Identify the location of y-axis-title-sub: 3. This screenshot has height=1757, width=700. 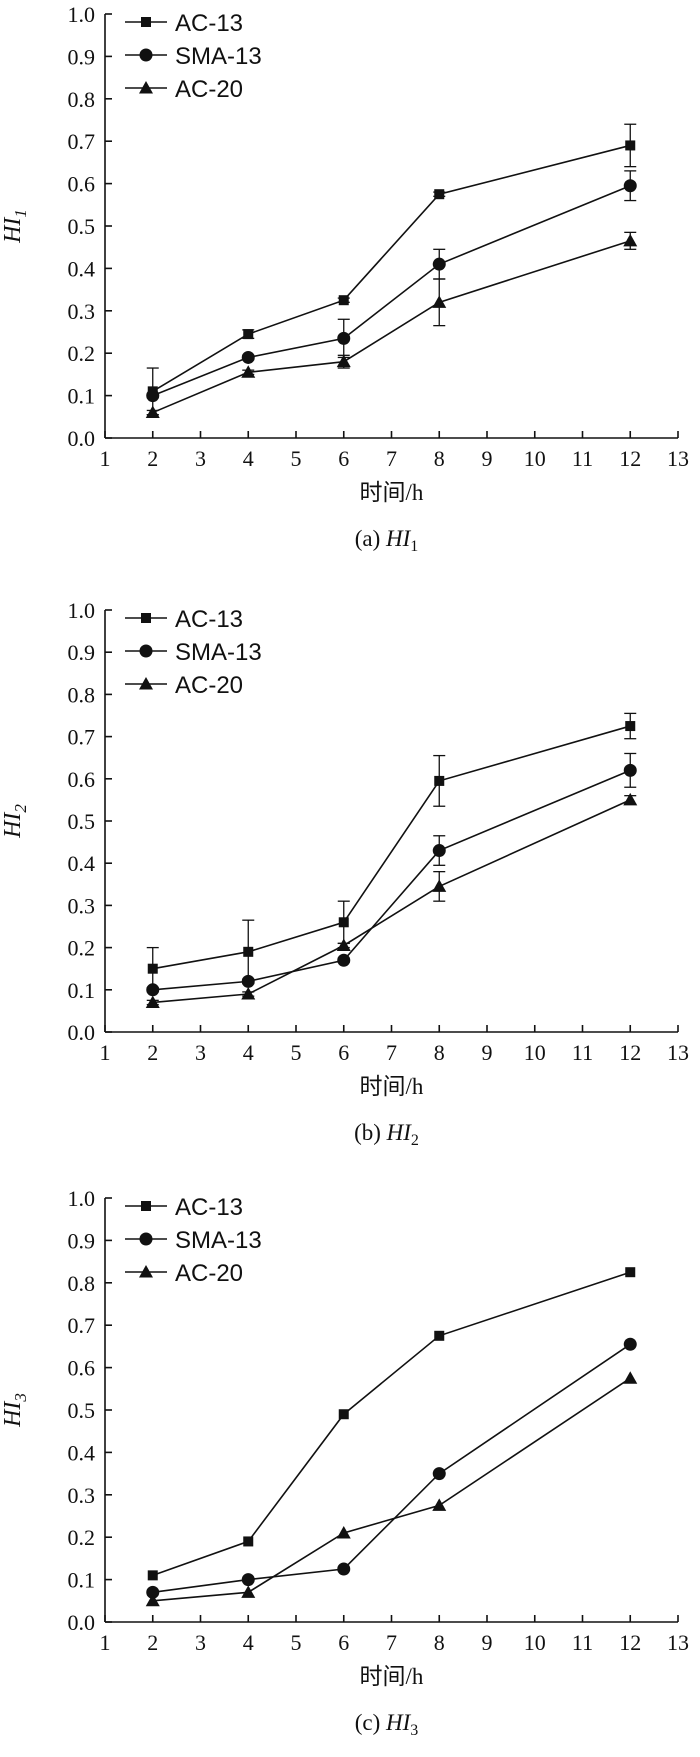
(20, 1398).